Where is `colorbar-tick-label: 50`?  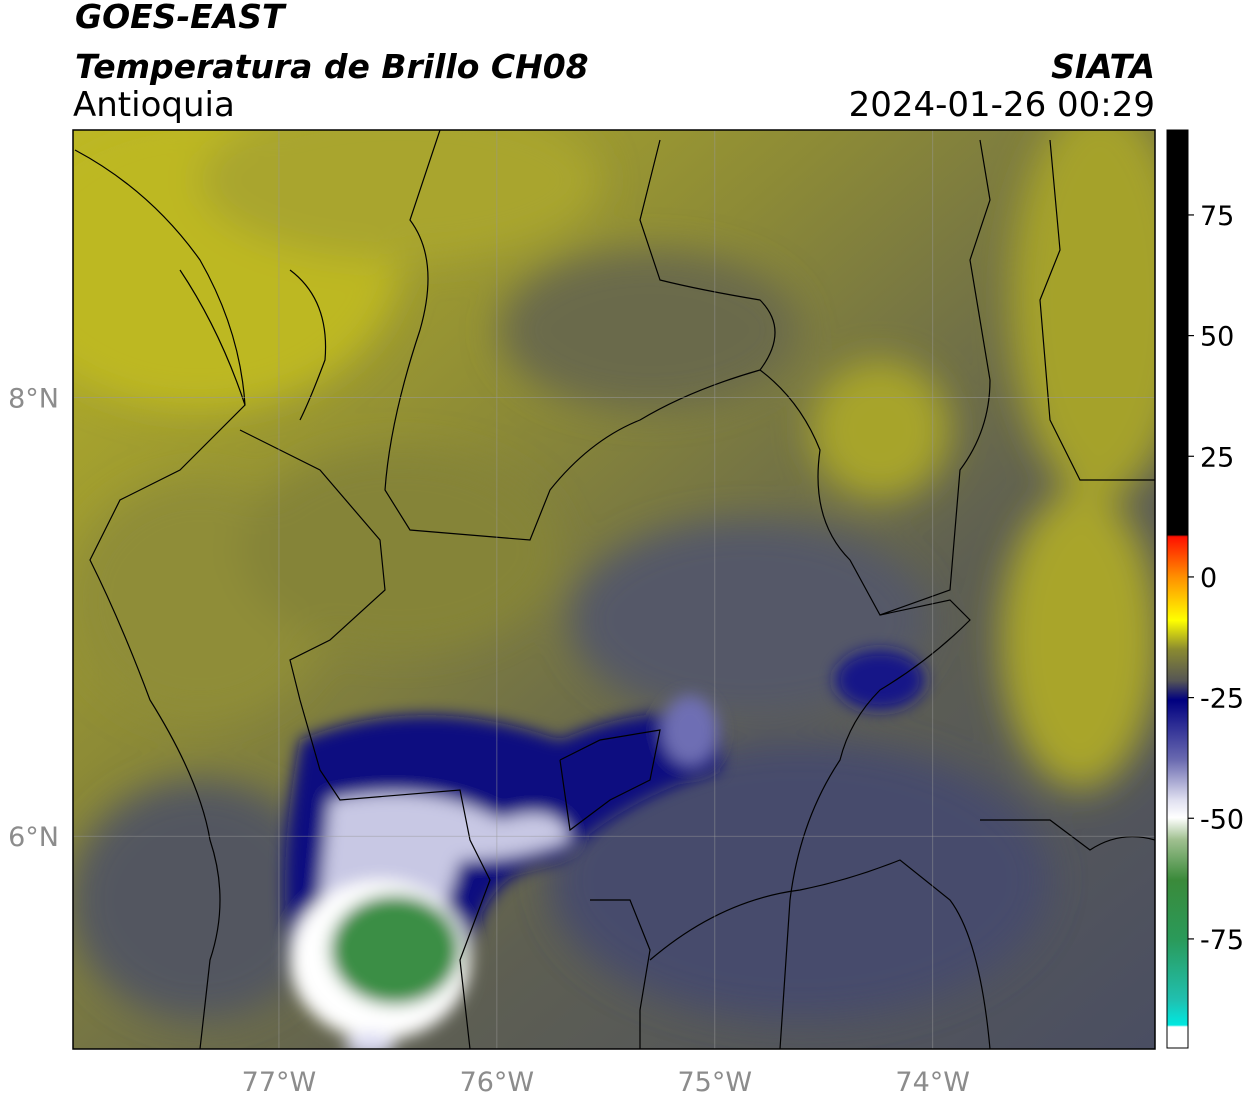
colorbar-tick-label: 50 is located at coordinates (1217, 337).